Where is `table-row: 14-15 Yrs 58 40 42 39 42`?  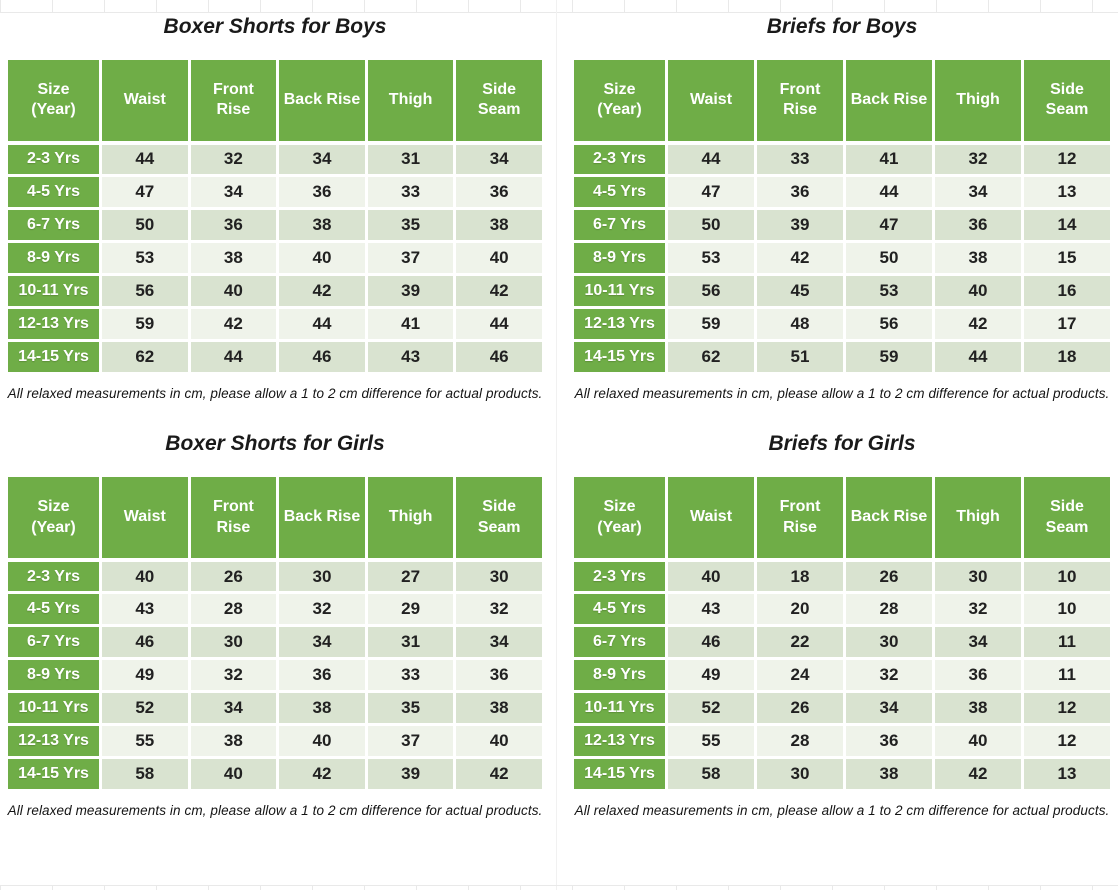 table-row: 14-15 Yrs 58 40 42 39 42 is located at coordinates (275, 774).